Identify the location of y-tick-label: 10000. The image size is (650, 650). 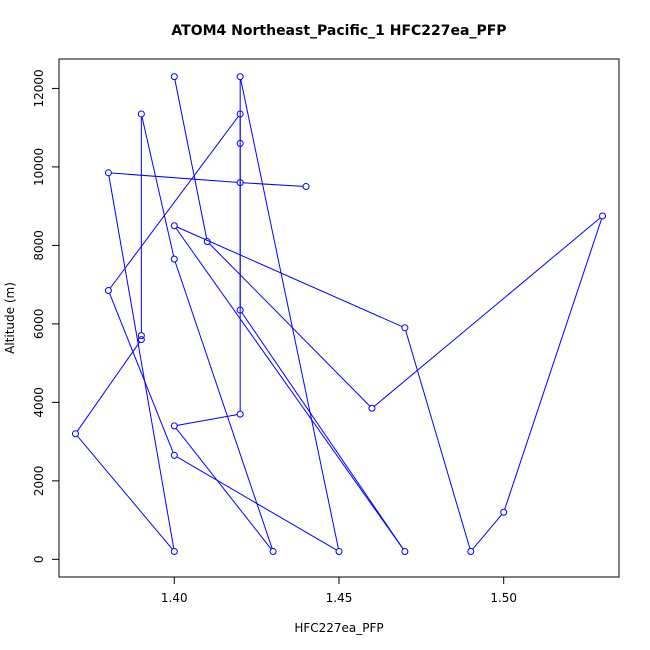
(39, 167).